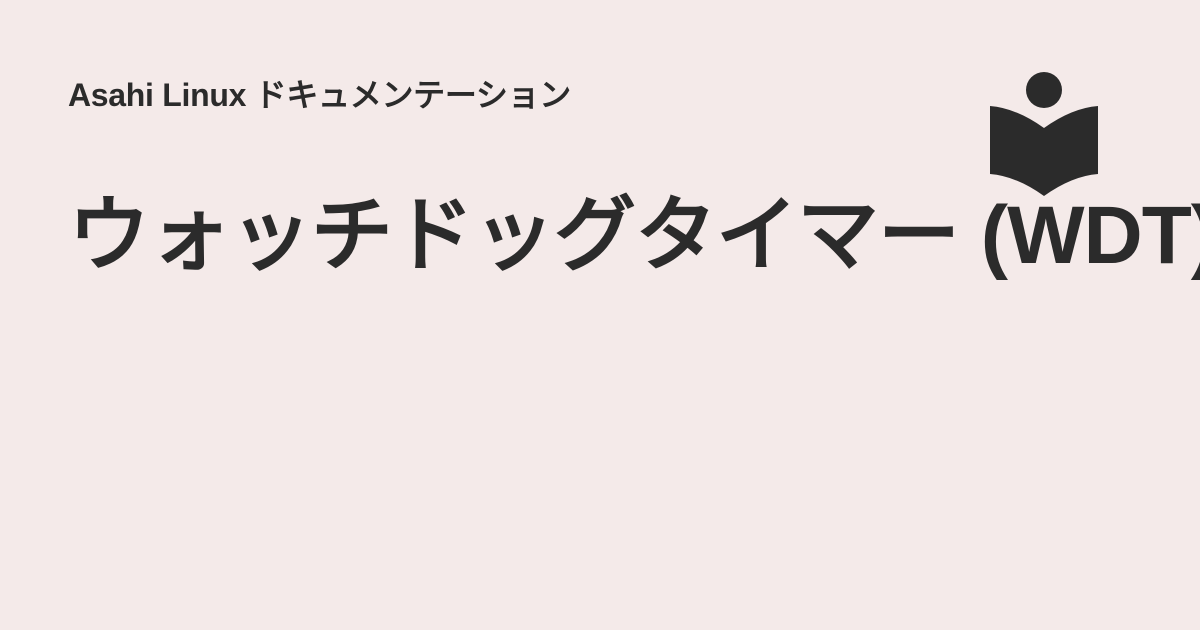 This screenshot has width=1200, height=630. Describe the element at coordinates (320, 95) in the screenshot. I see `site-title: Asahi Linux ドキュメンテーション` at that location.